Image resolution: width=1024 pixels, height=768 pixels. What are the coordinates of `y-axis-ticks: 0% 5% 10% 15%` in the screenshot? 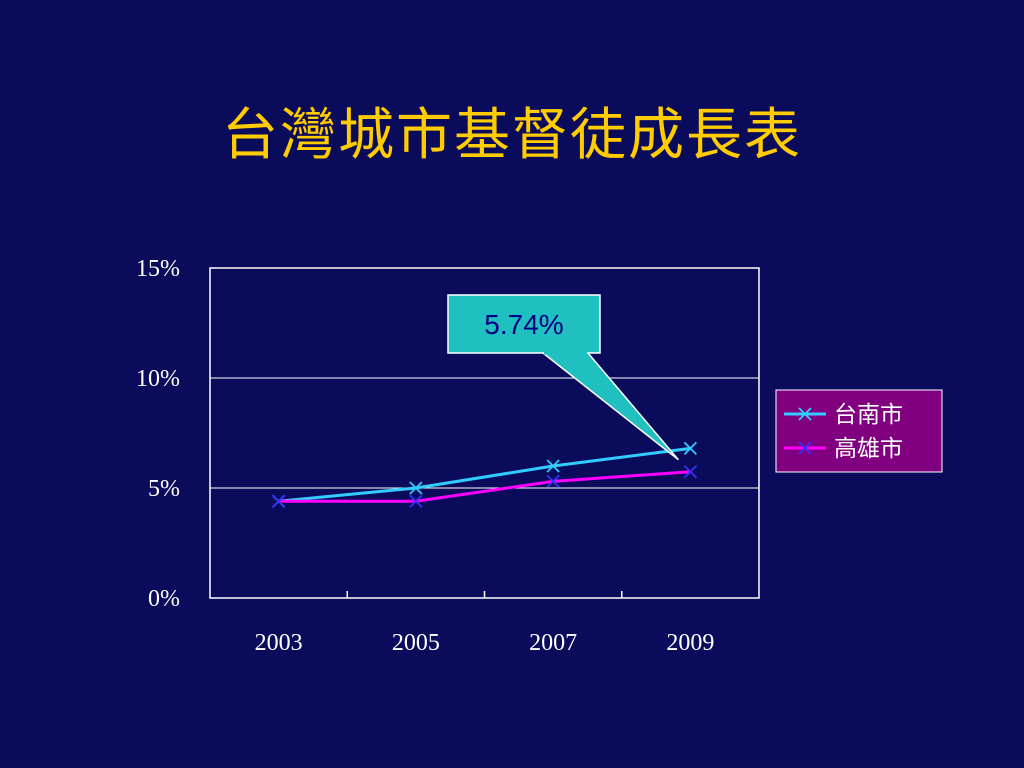 It's located at (158, 434).